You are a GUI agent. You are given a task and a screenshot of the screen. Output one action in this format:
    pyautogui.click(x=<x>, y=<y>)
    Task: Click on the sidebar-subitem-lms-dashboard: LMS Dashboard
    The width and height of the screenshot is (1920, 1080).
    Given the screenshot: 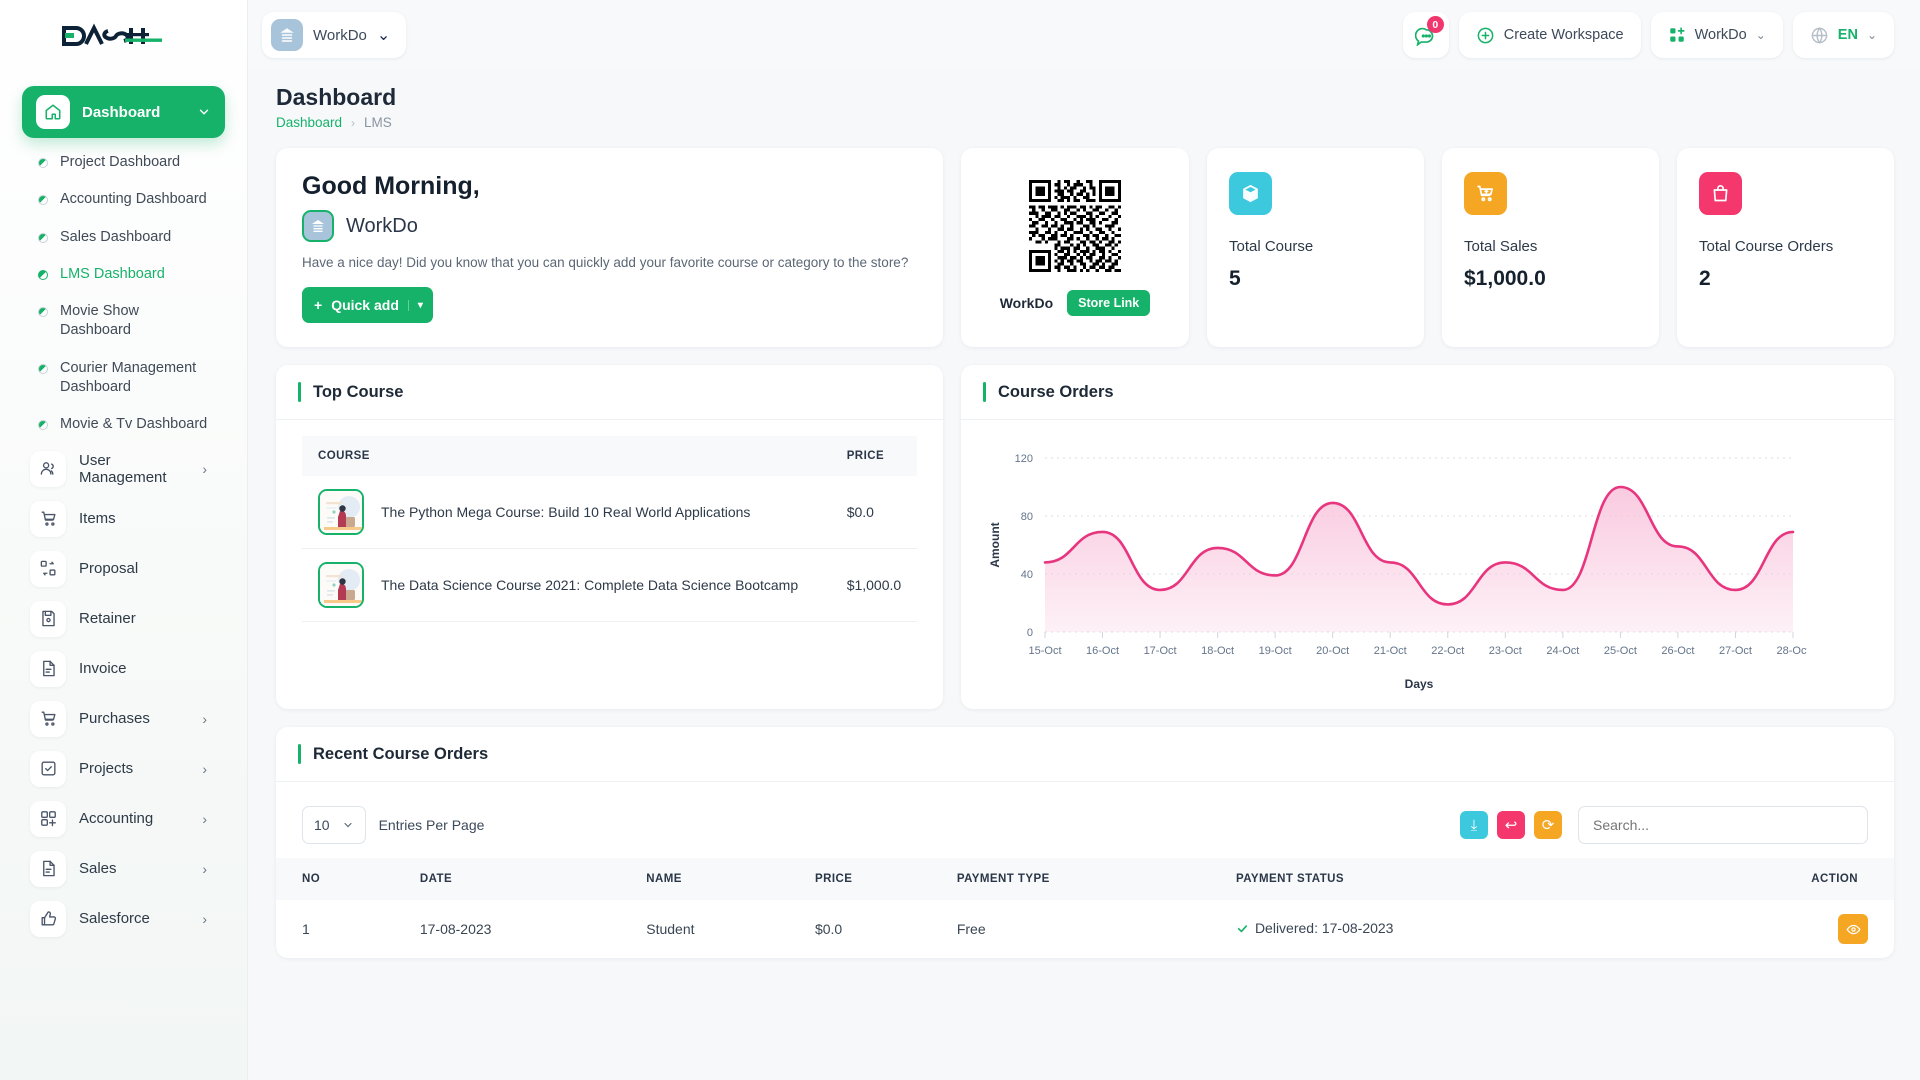 What is the action you would take?
    pyautogui.click(x=123, y=274)
    